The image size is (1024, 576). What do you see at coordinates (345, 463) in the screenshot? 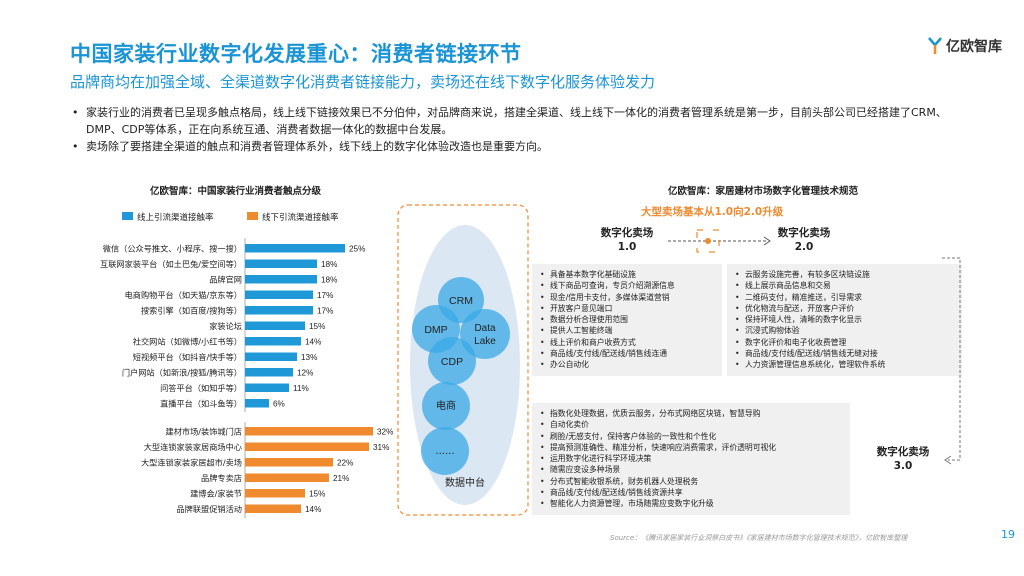
I see `value-label: 22%` at bounding box center [345, 463].